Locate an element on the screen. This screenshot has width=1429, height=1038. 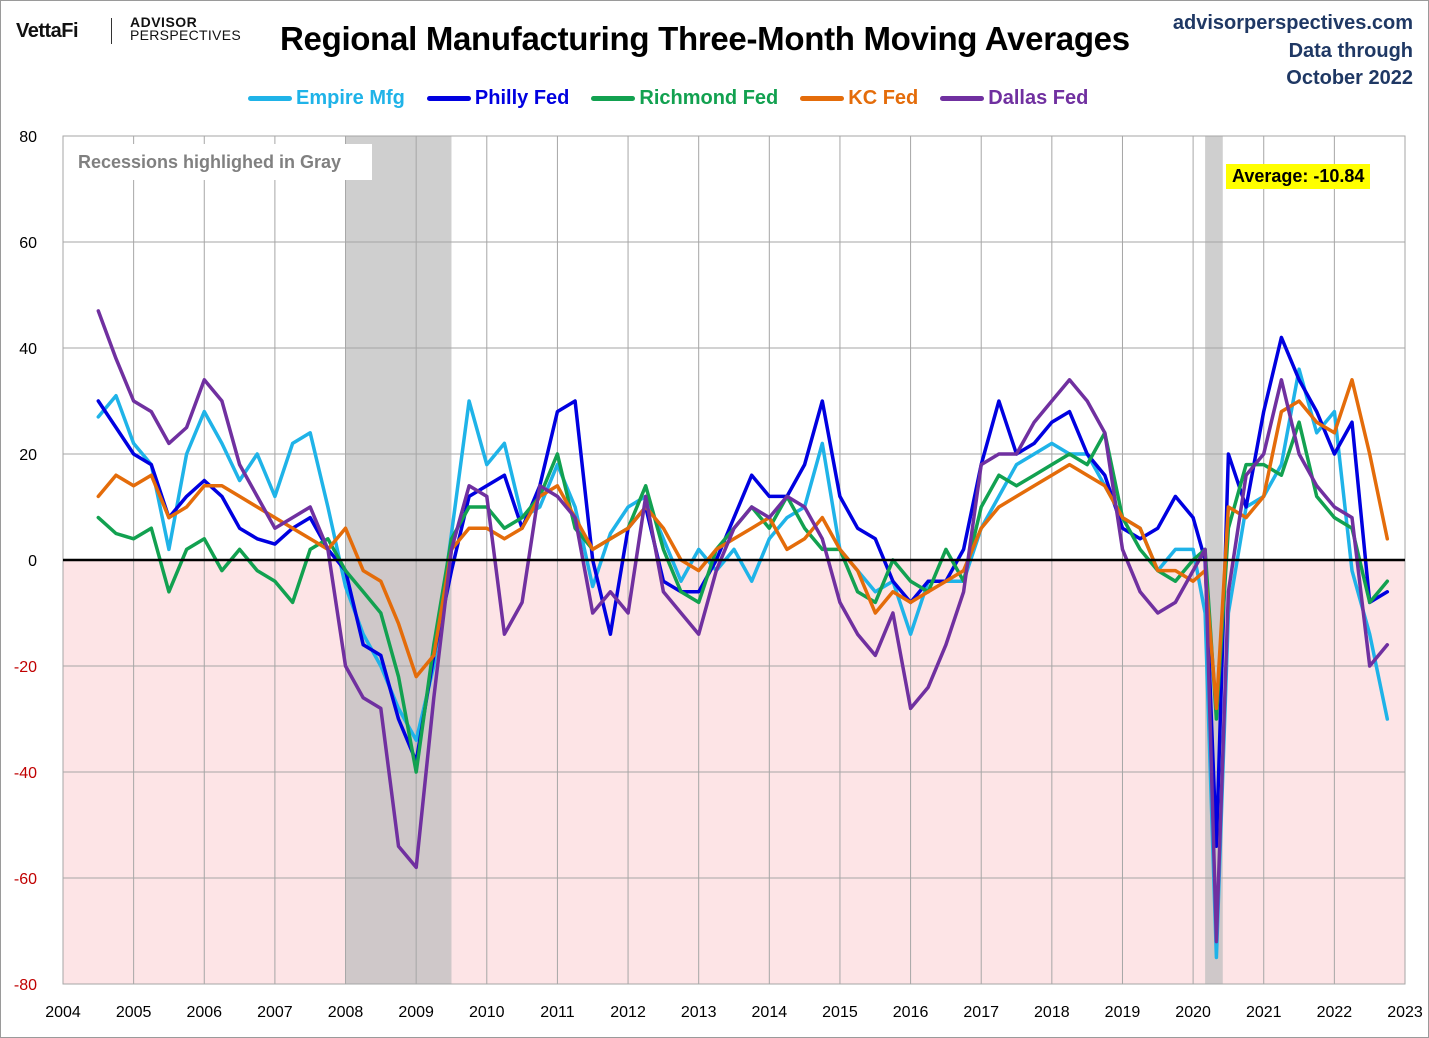
x-tick-label: 2023 is located at coordinates (1405, 1012).